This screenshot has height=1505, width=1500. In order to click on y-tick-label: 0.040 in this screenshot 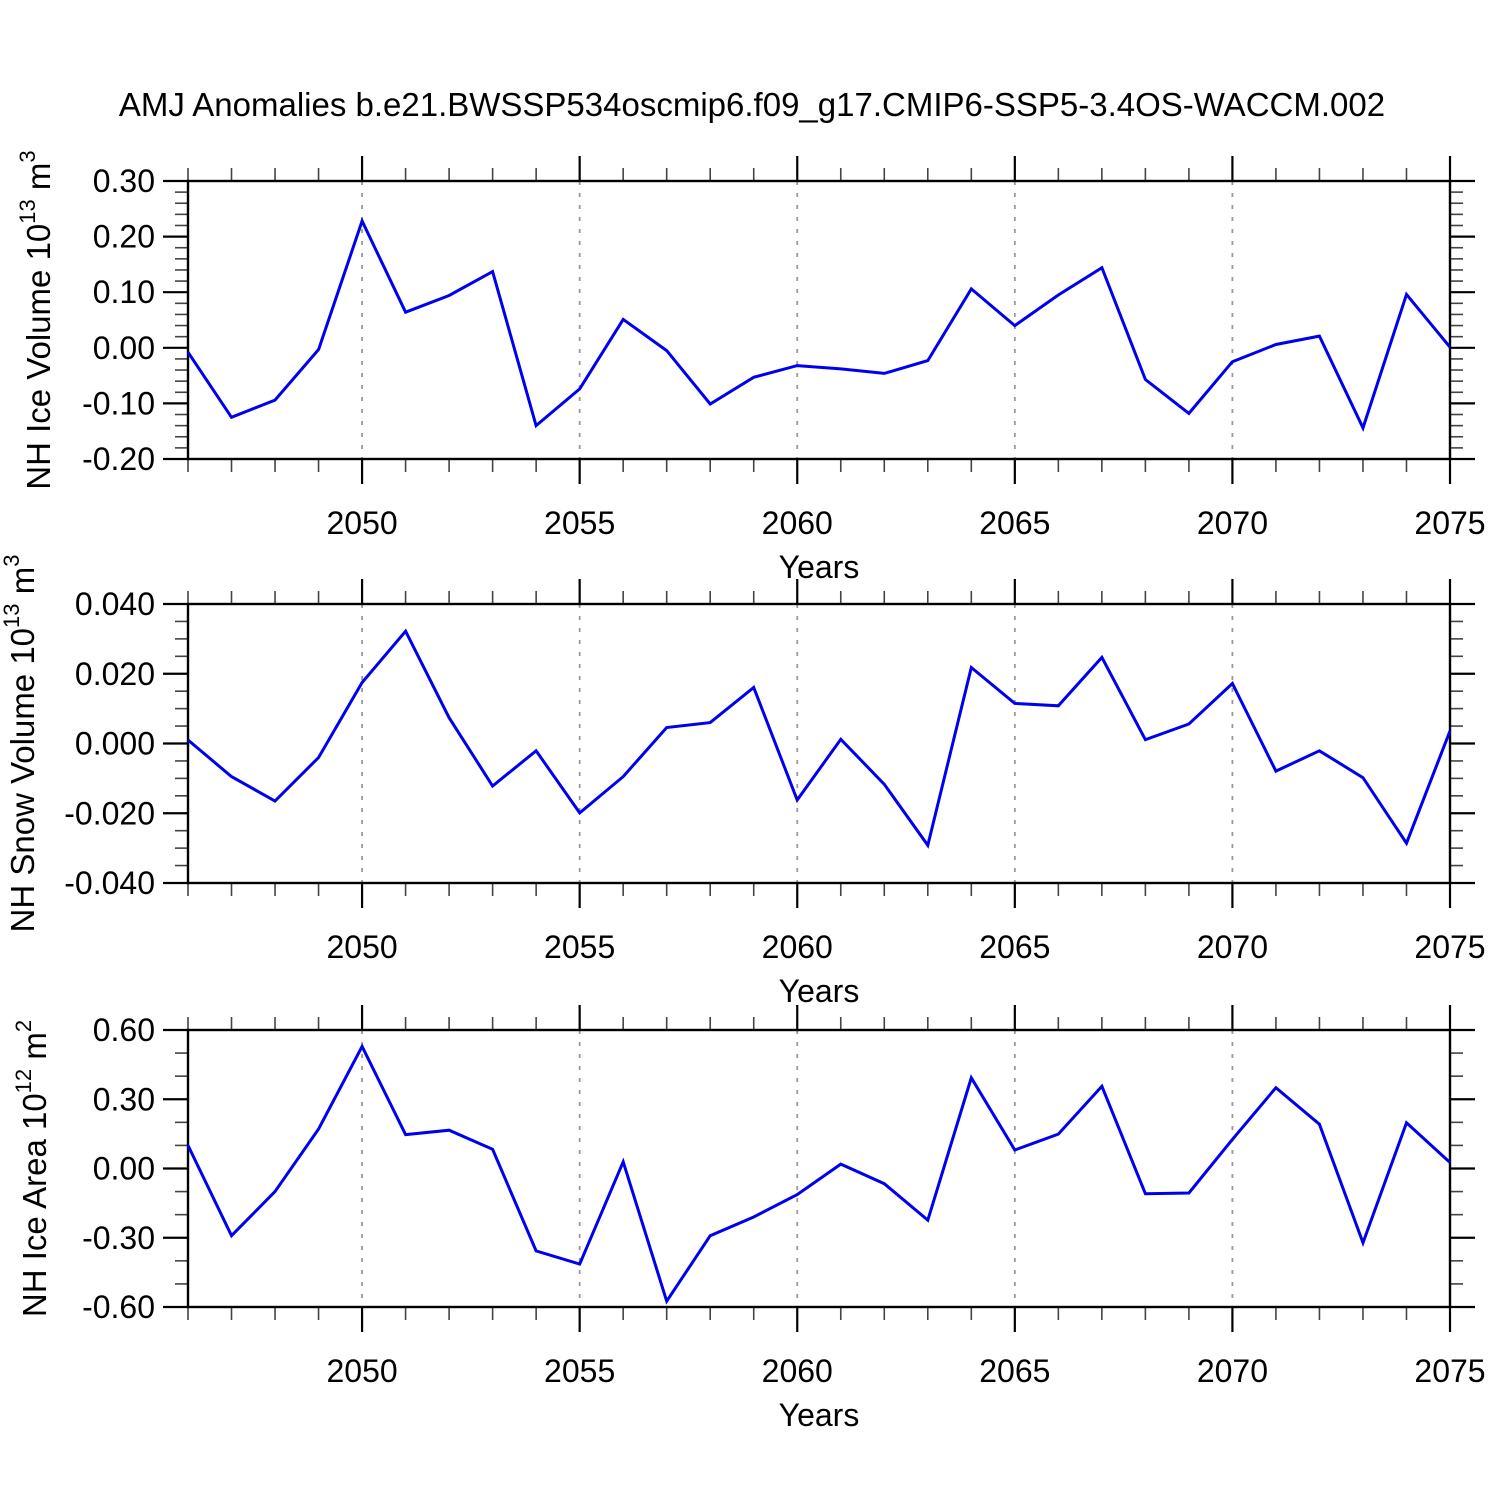, I will do `click(115, 604)`.